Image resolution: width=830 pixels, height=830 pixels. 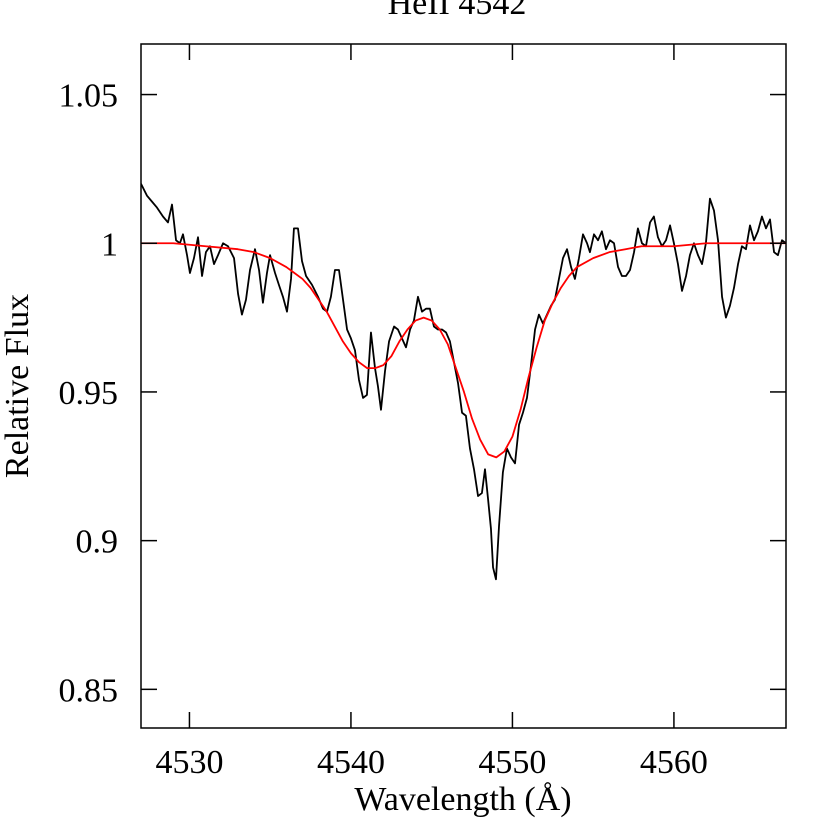 What do you see at coordinates (109, 244) in the screenshot?
I see `y-tick-label: 1` at bounding box center [109, 244].